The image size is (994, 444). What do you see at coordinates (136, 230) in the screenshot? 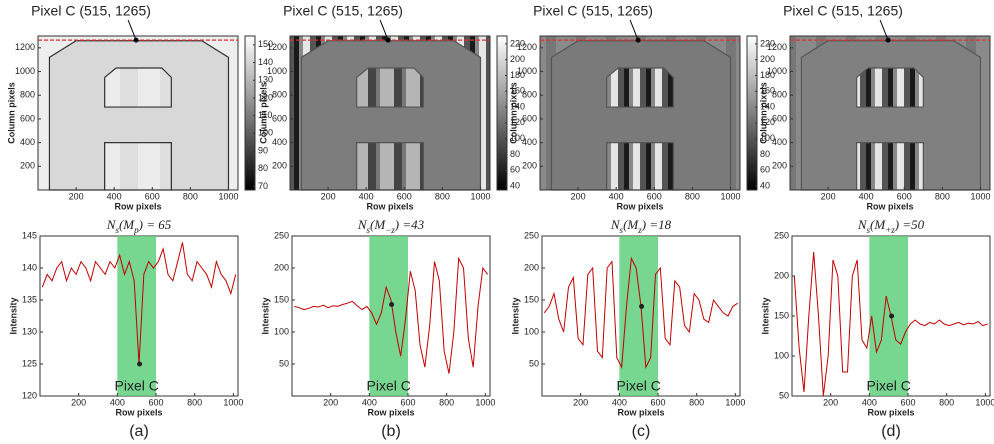
I see `title-part: p` at bounding box center [136, 230].